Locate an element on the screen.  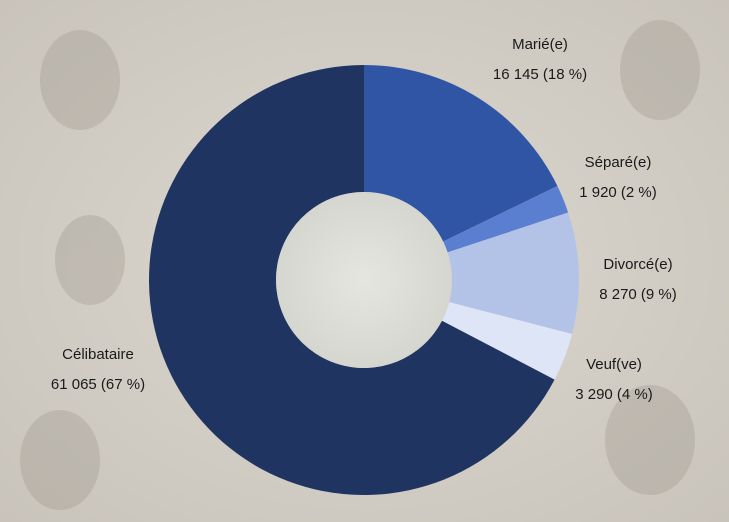
value-label: 16 145 (18 %) is located at coordinates (540, 74).